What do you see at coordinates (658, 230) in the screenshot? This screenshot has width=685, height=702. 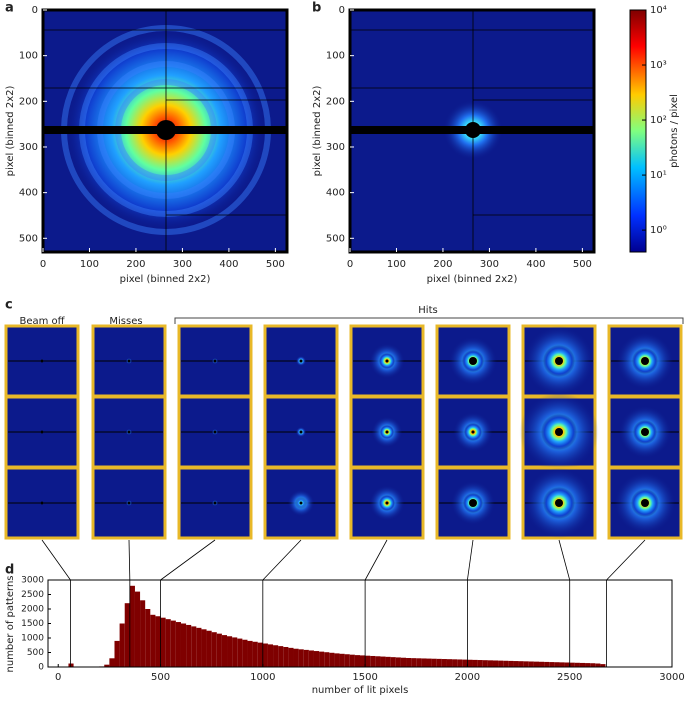 I see `colorbar-tick-label: 10⁰` at bounding box center [658, 230].